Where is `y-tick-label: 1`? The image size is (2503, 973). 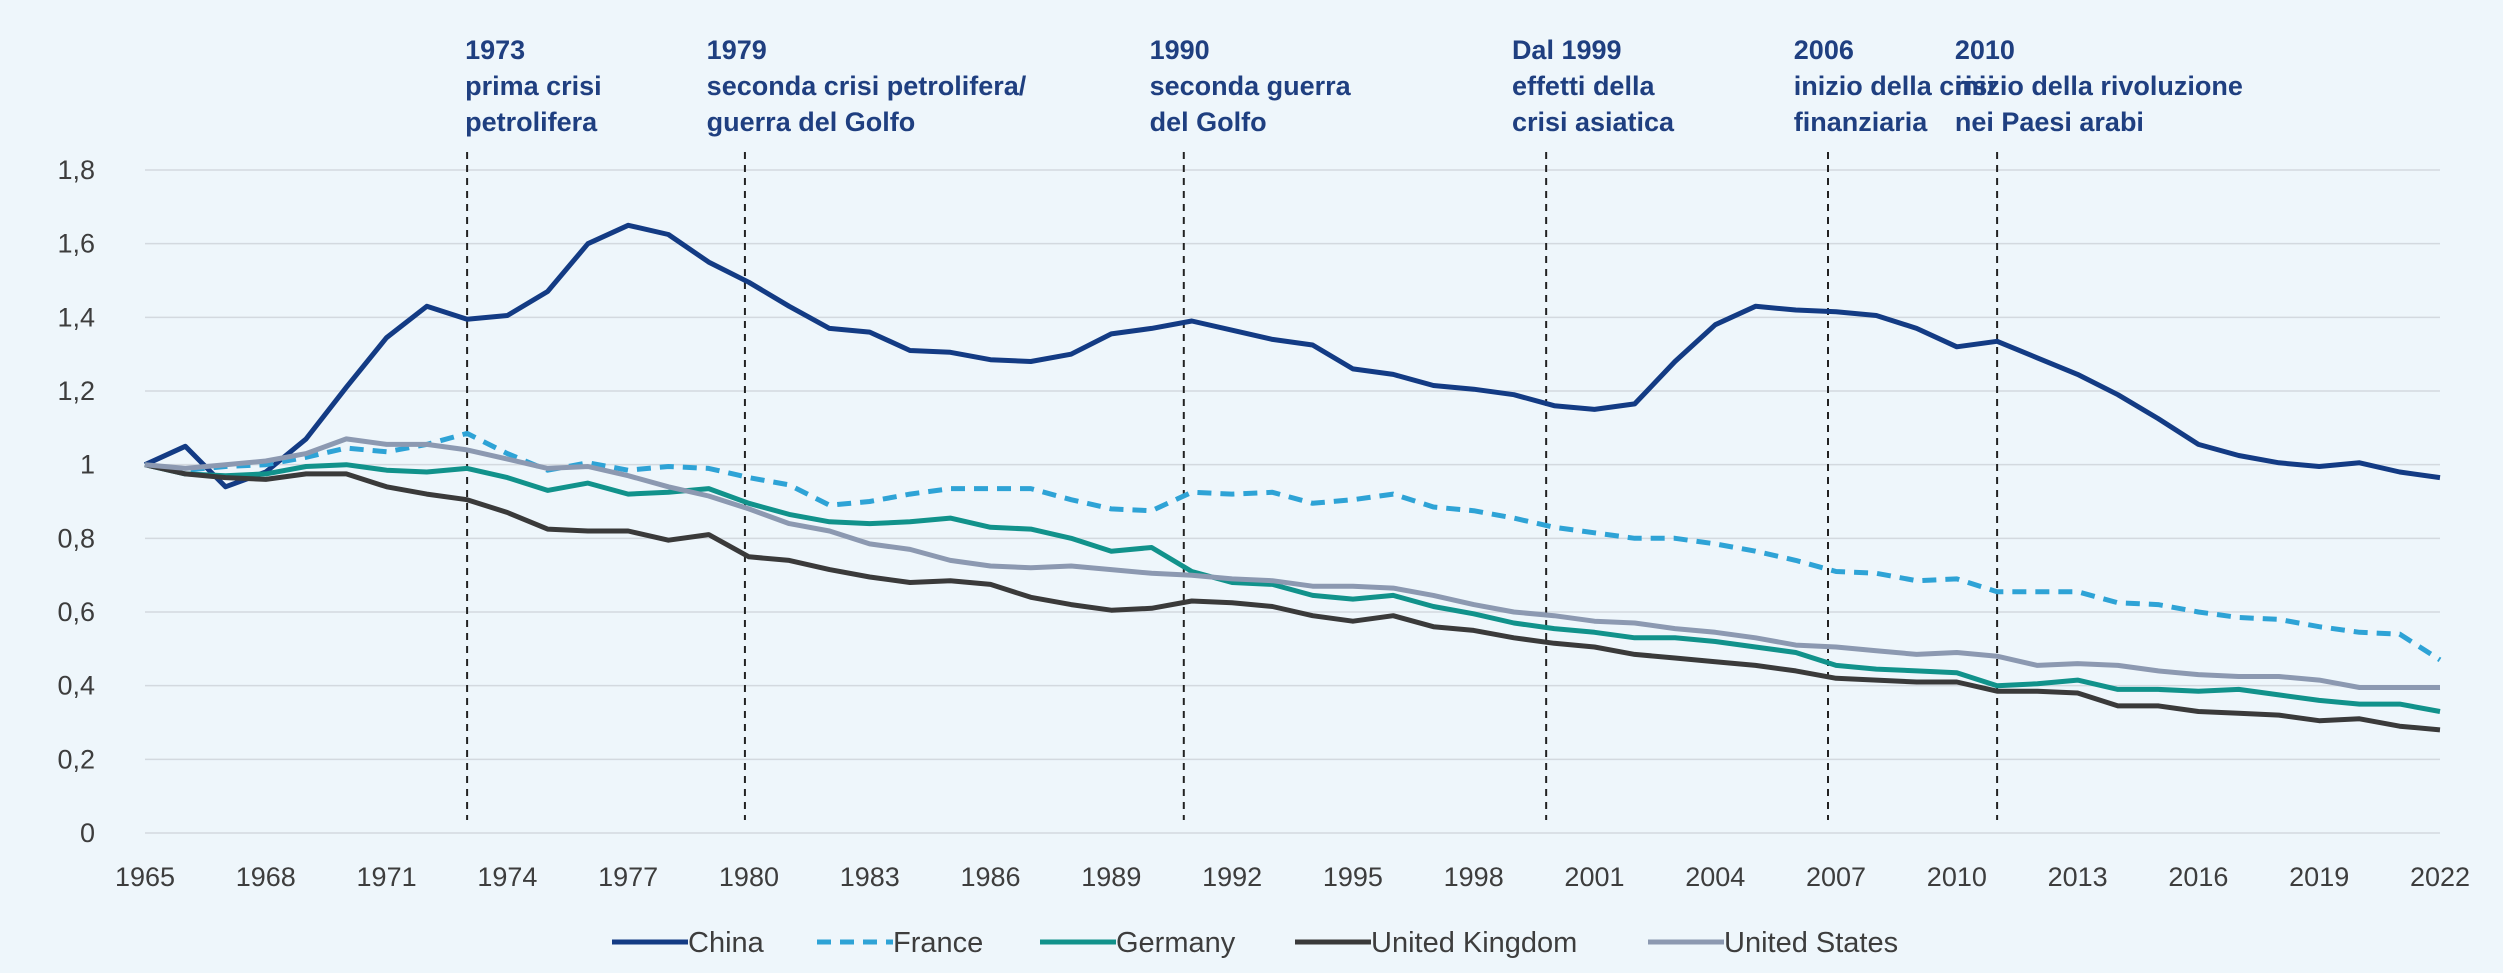 y-tick-label: 1 is located at coordinates (87, 465).